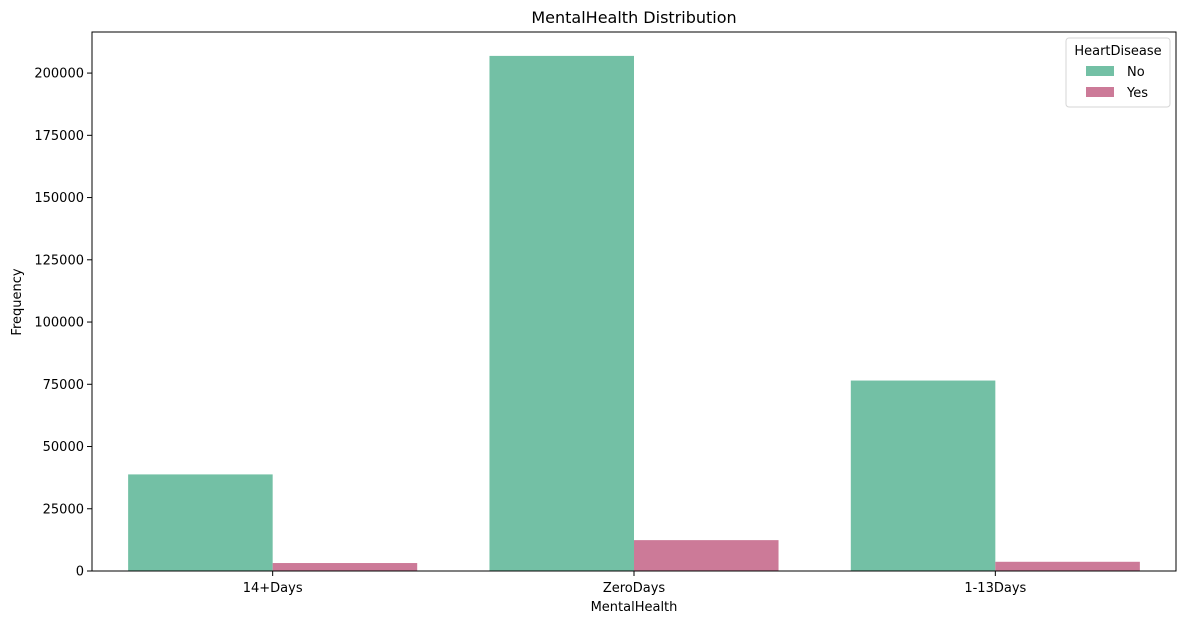  I want to click on x-tick-label: 1-13Days, so click(995, 588).